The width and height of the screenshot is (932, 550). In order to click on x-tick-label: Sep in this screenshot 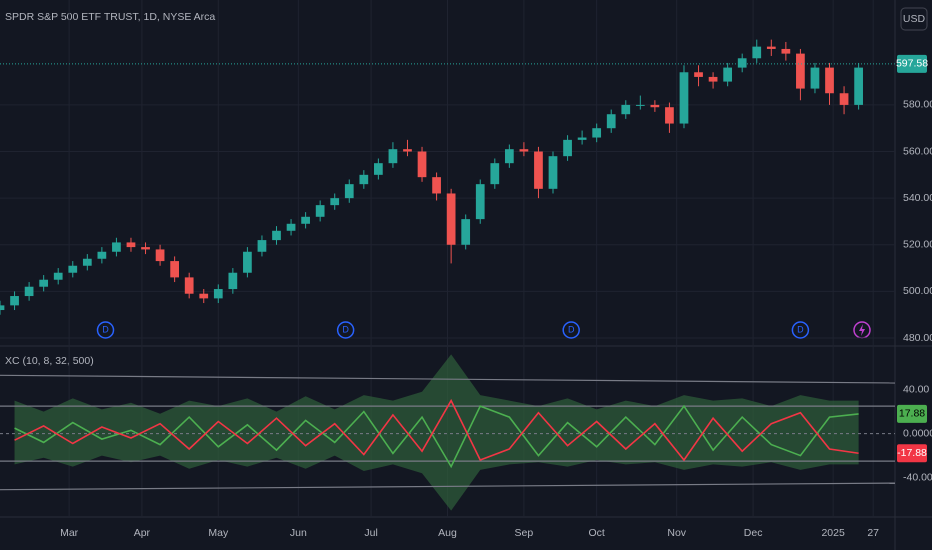, I will do `click(524, 533)`.